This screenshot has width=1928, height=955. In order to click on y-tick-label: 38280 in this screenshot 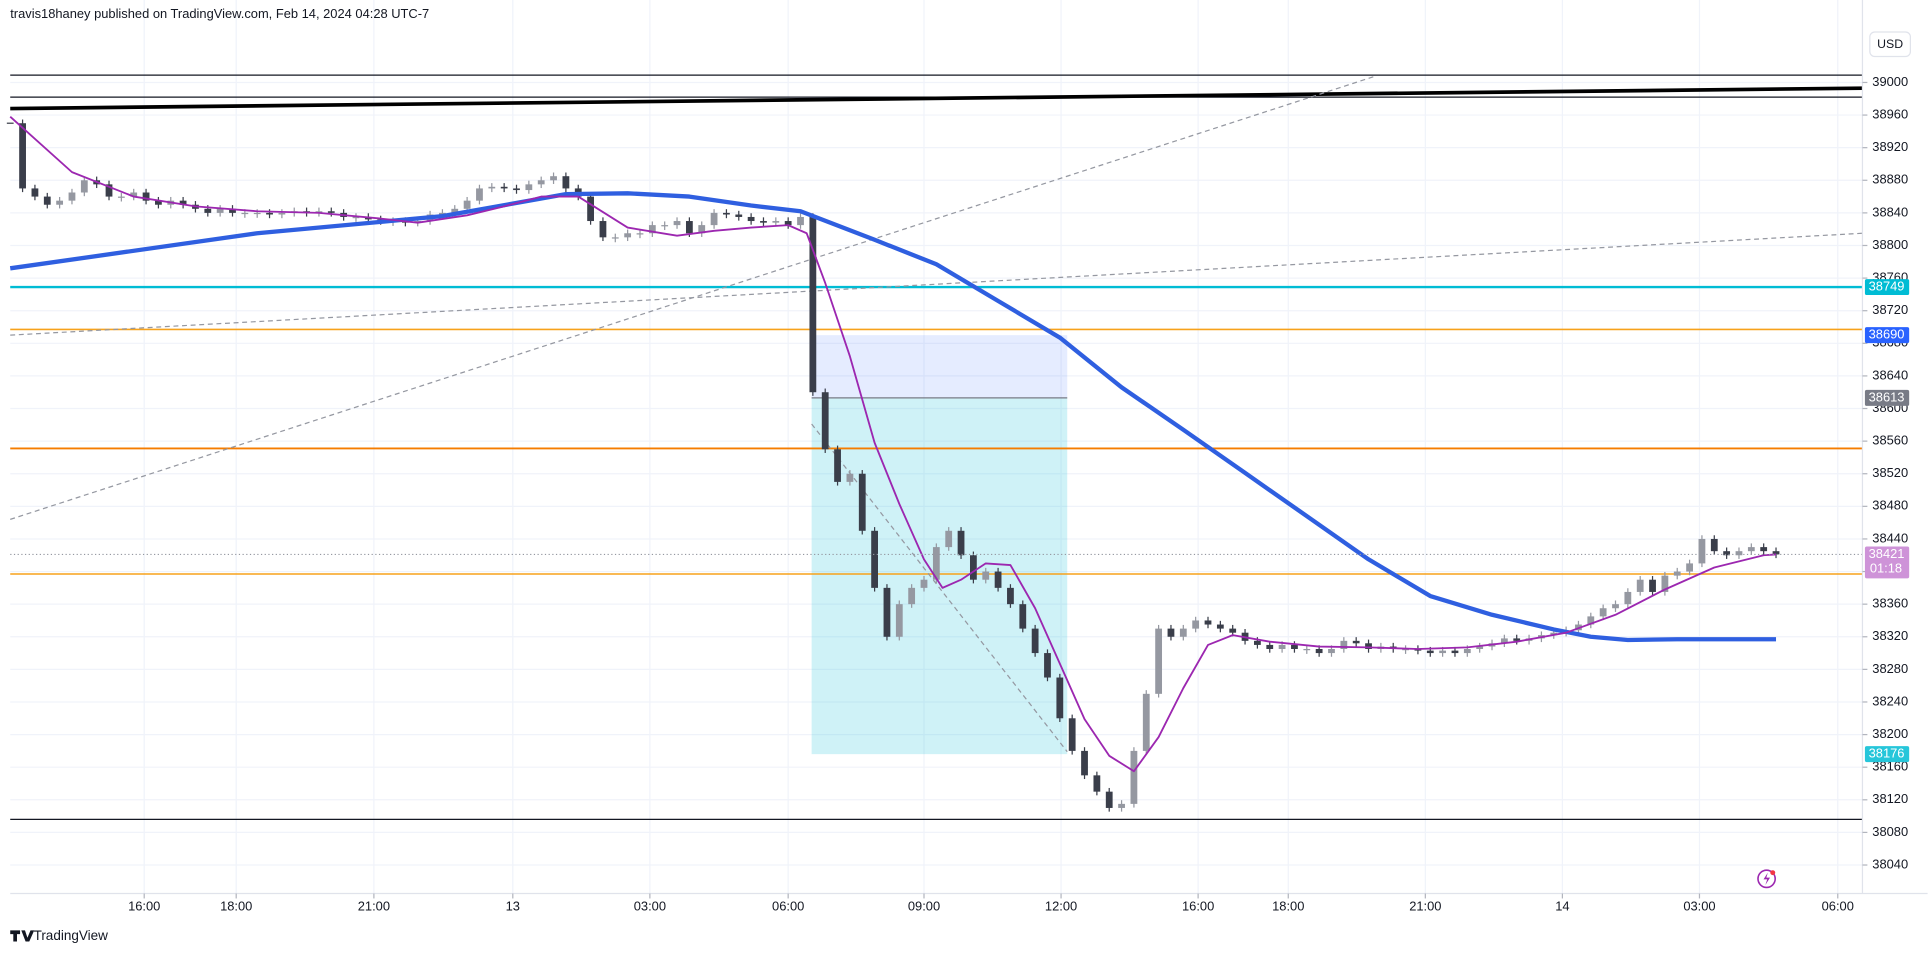, I will do `click(1890, 668)`.